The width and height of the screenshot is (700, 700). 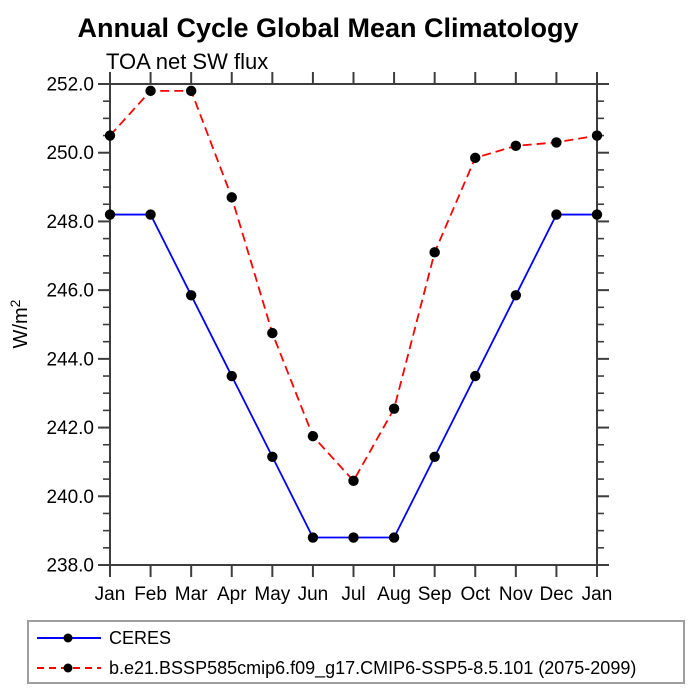 I want to click on x-axis-tick-label: Jun, so click(x=313, y=594).